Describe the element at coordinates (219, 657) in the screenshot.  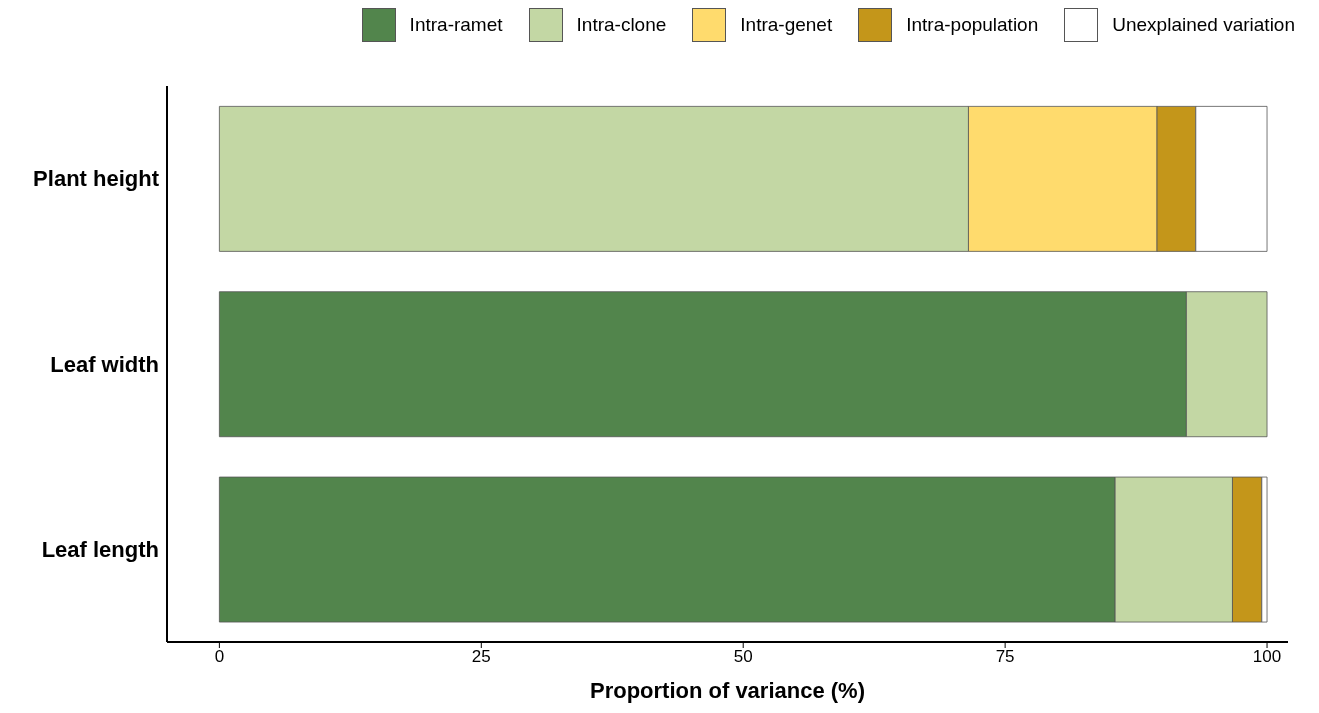
I see `x-tick-label: 0` at that location.